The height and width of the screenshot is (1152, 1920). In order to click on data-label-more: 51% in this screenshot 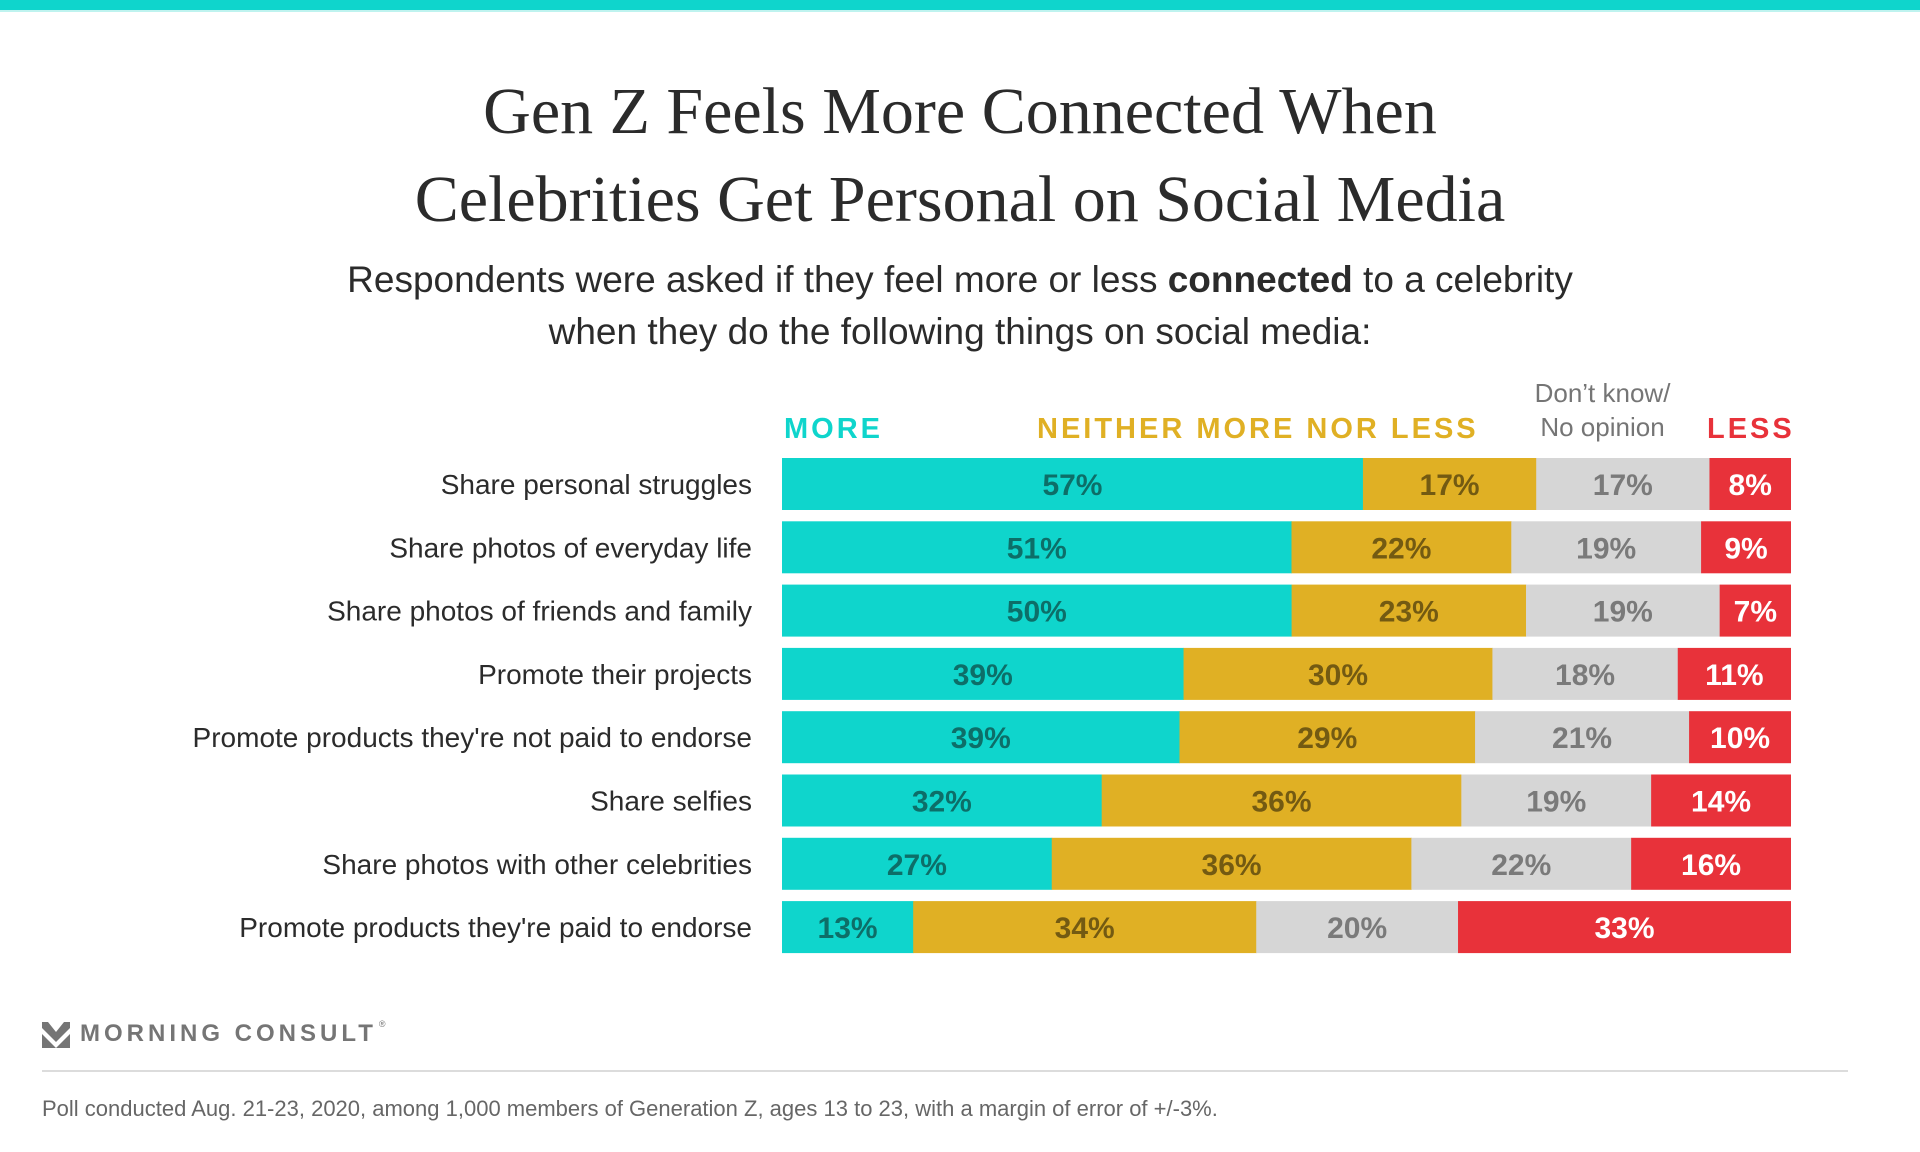, I will do `click(1037, 548)`.